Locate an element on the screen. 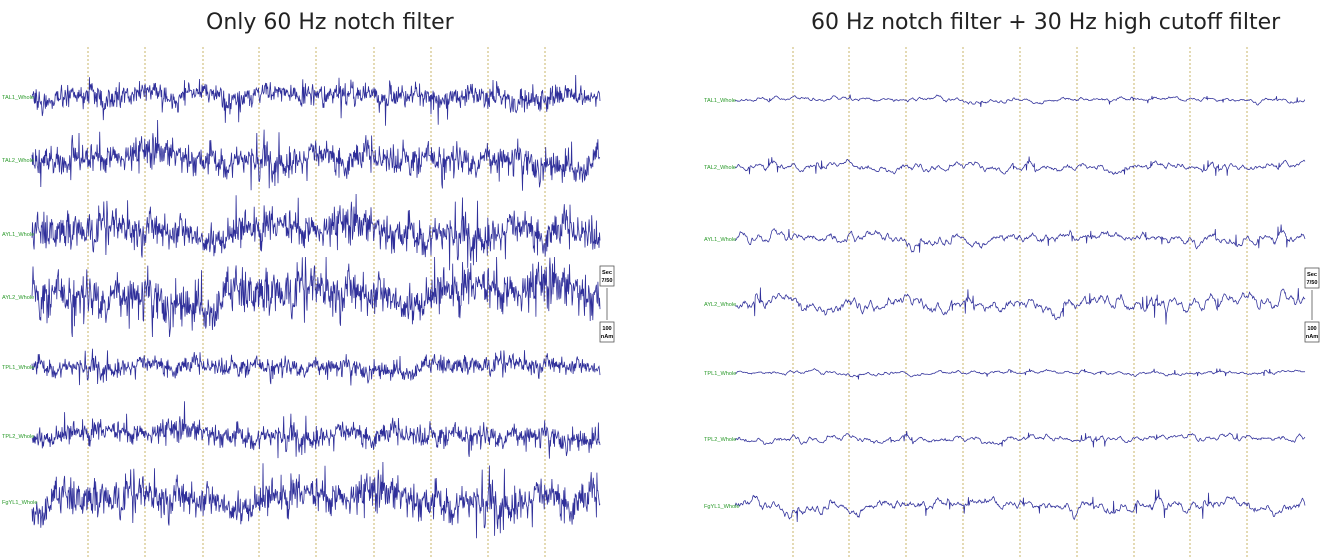 The height and width of the screenshot is (558, 1320). left-panel-title: Only 60 Hz notch filter is located at coordinates (330, 22).